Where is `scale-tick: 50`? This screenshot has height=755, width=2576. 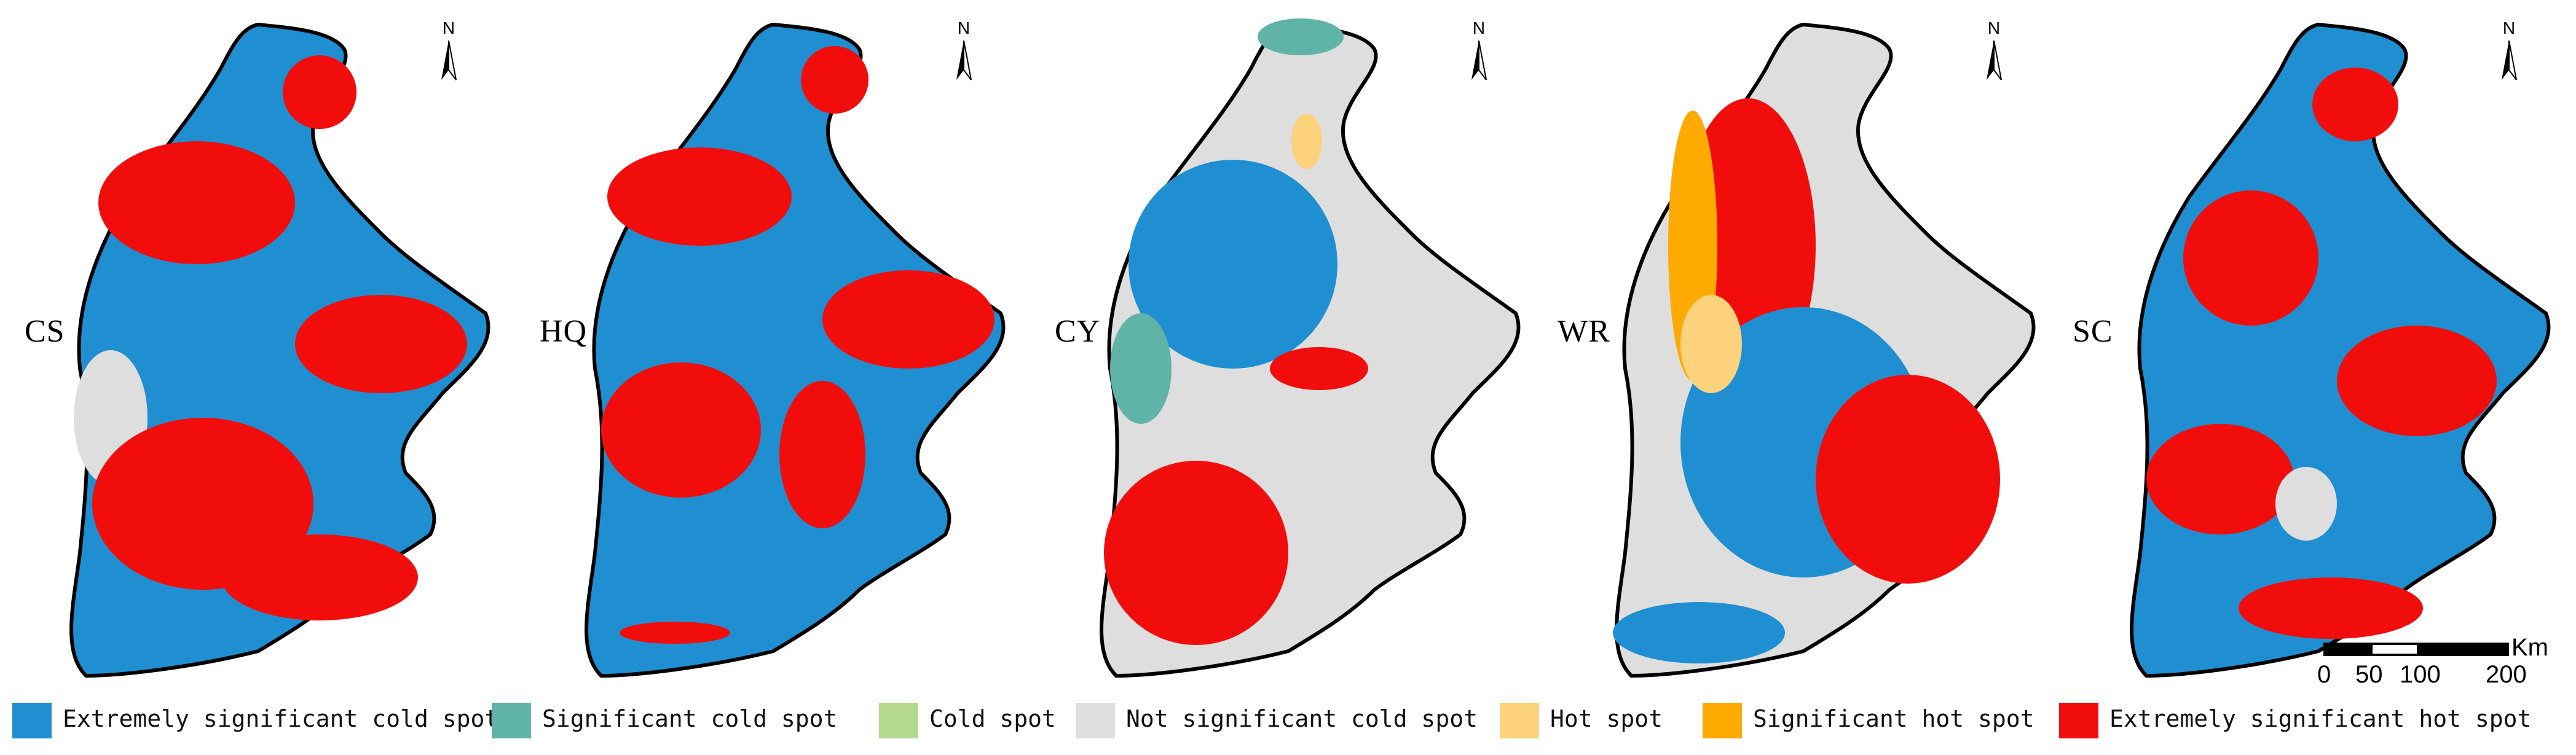 scale-tick: 50 is located at coordinates (2369, 674).